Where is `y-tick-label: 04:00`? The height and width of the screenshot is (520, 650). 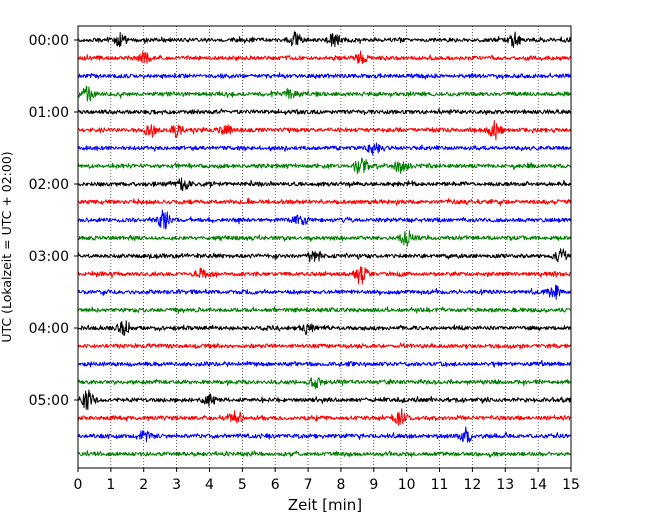 y-tick-label: 04:00 is located at coordinates (49, 329).